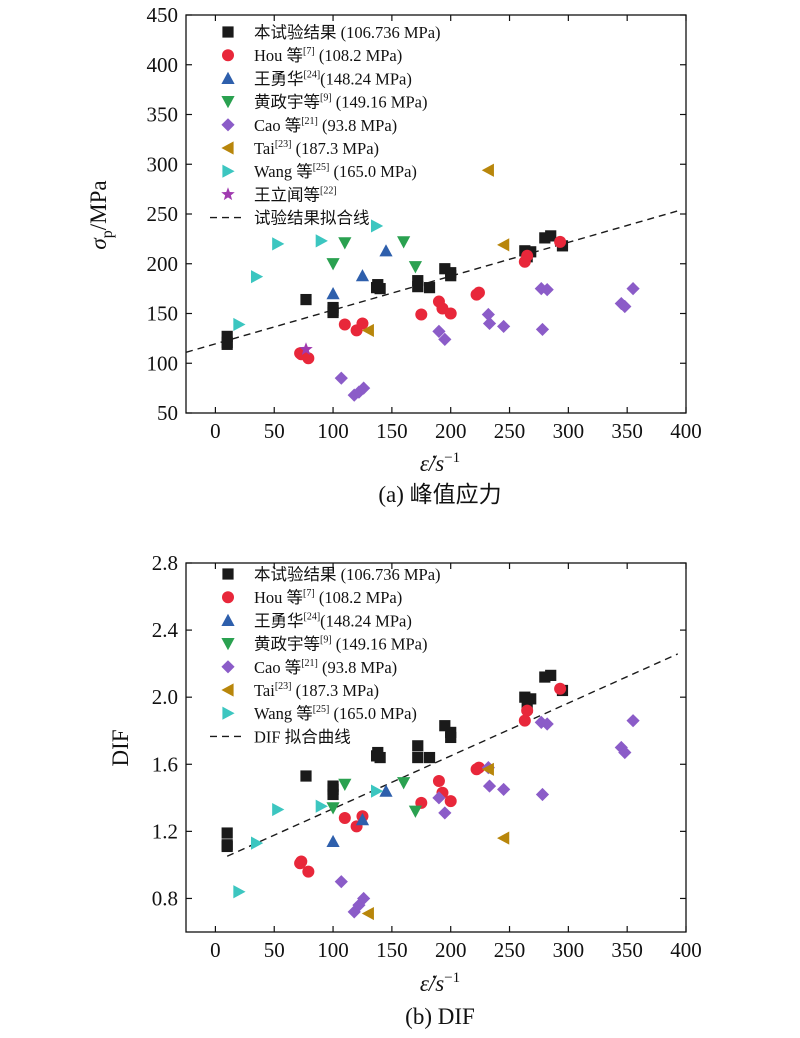 This screenshot has width=800, height=1038. Describe the element at coordinates (312, 218) in the screenshot. I see `legend-label: 试验结果拟合线` at that location.